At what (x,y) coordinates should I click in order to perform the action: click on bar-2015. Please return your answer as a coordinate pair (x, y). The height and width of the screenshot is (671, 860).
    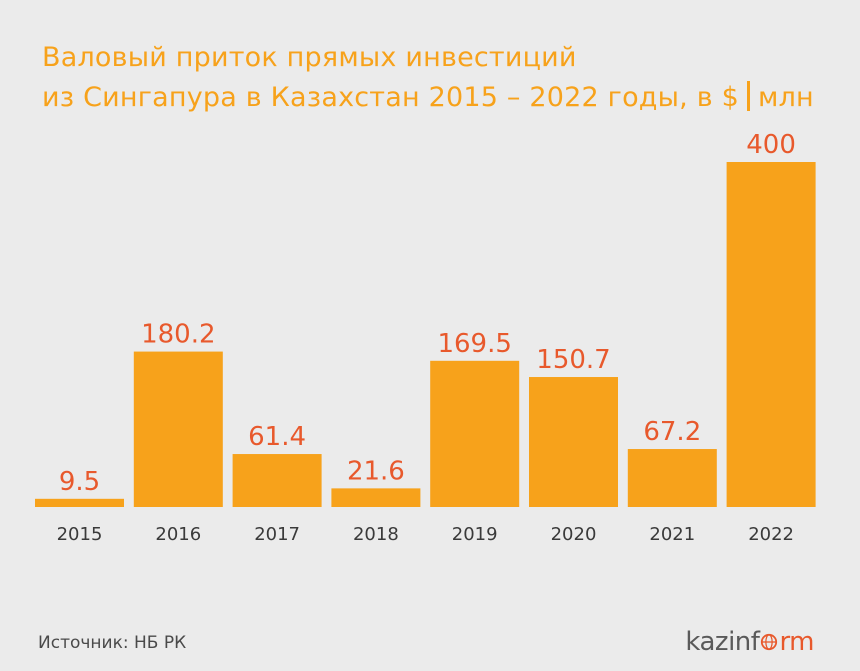
    Looking at the image, I should click on (79, 502).